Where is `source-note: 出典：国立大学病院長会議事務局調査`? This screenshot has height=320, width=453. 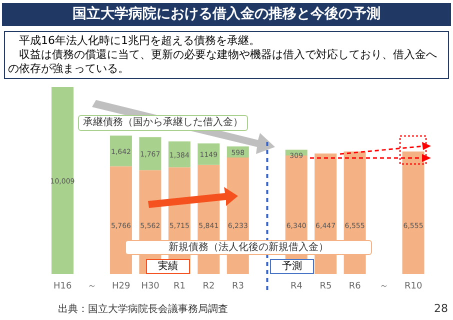
source-note: 出典：国立大学病院長会議事務局調査 is located at coordinates (143, 309).